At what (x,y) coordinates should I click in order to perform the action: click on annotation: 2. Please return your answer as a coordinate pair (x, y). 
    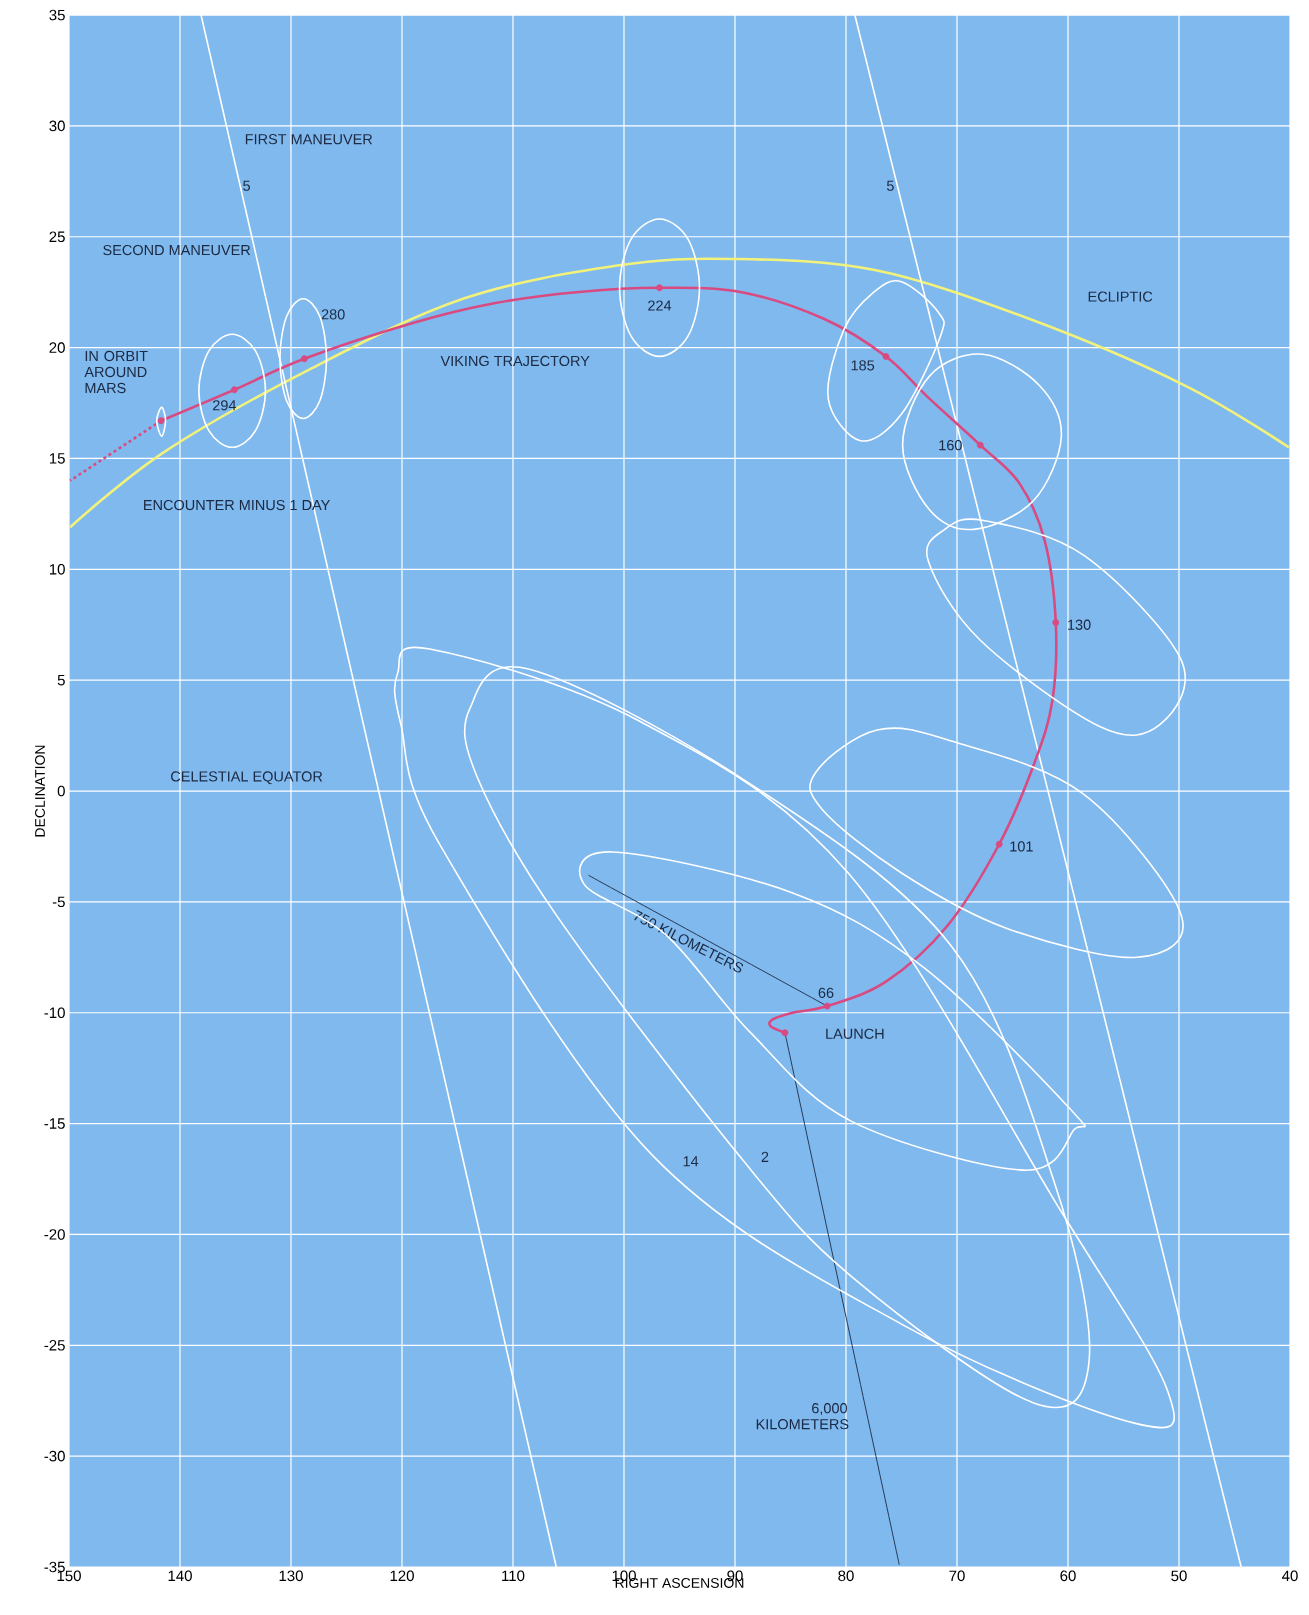
    Looking at the image, I should click on (765, 1156).